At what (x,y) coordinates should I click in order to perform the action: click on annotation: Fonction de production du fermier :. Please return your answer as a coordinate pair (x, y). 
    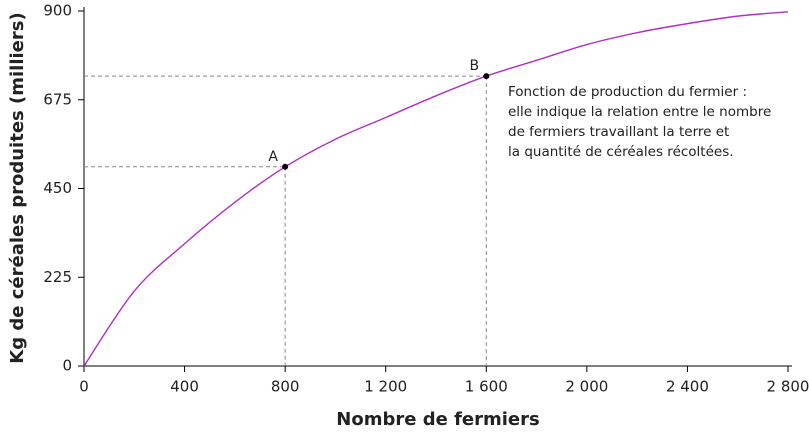
    Looking at the image, I should click on (627, 92).